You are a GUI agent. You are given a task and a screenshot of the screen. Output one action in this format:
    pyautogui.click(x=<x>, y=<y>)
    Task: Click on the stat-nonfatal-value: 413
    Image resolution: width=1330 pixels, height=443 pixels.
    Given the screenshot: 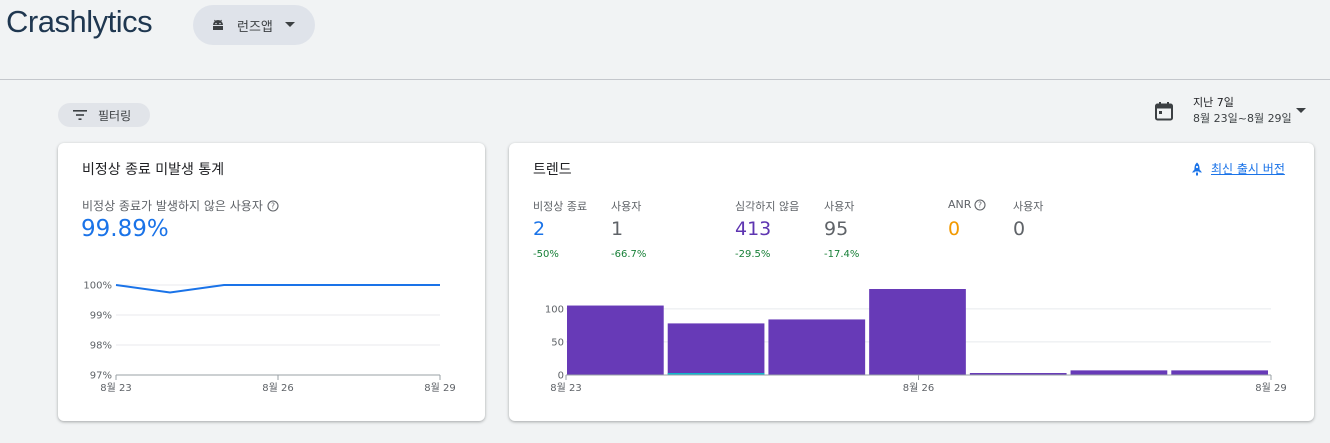 What is the action you would take?
    pyautogui.click(x=753, y=229)
    